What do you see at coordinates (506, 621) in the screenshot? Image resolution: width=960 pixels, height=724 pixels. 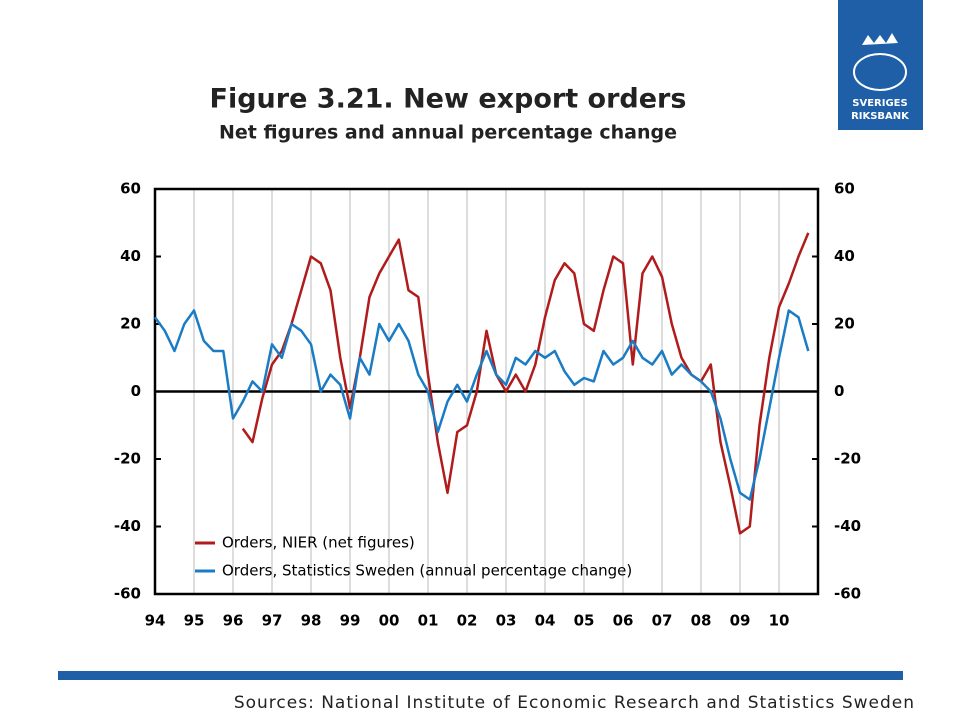 I see `x-tick-label: 03` at bounding box center [506, 621].